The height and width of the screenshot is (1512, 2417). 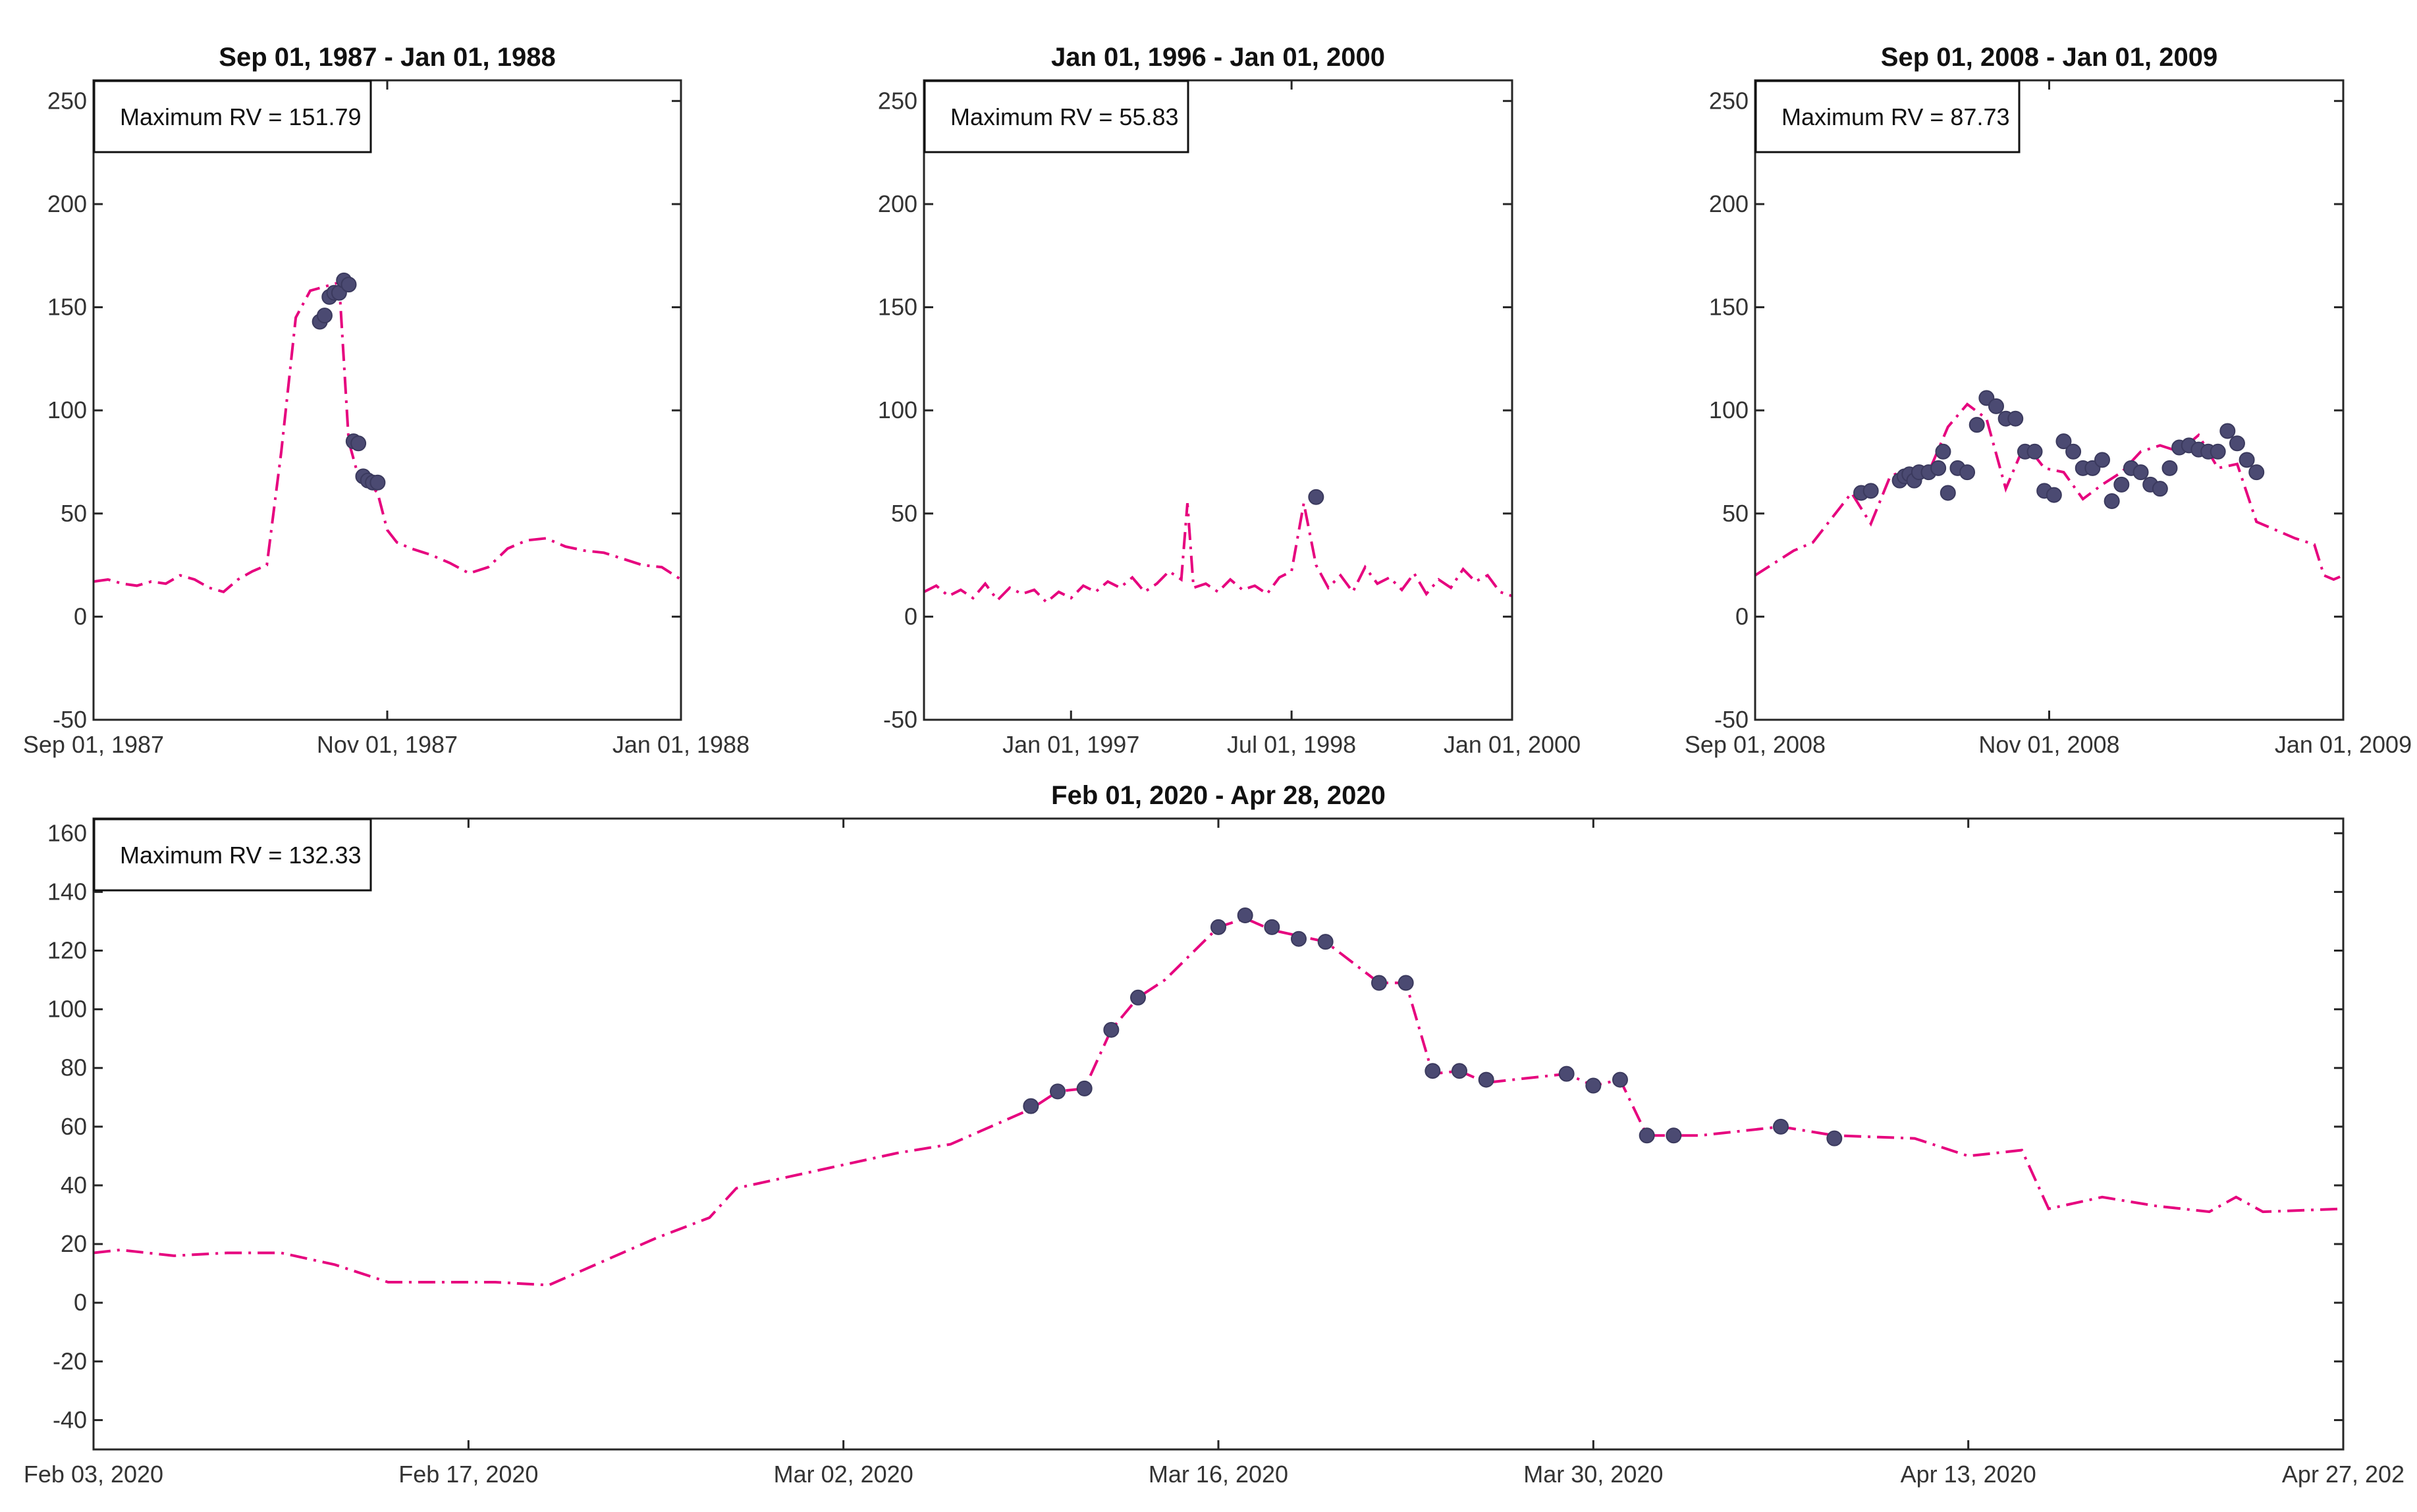 I want to click on x-tick-label: Mar 30, 2020, so click(x=1593, y=1475).